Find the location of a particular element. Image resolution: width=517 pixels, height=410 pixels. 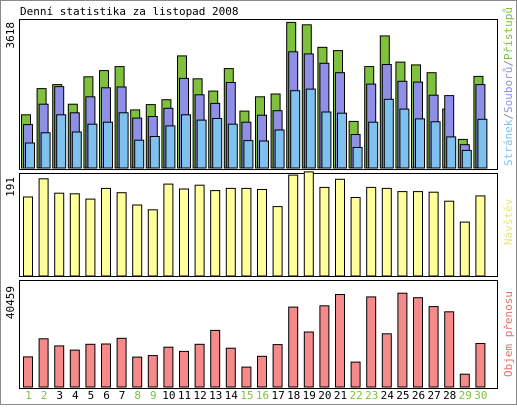

x-tick-label: 22 is located at coordinates (355, 395).